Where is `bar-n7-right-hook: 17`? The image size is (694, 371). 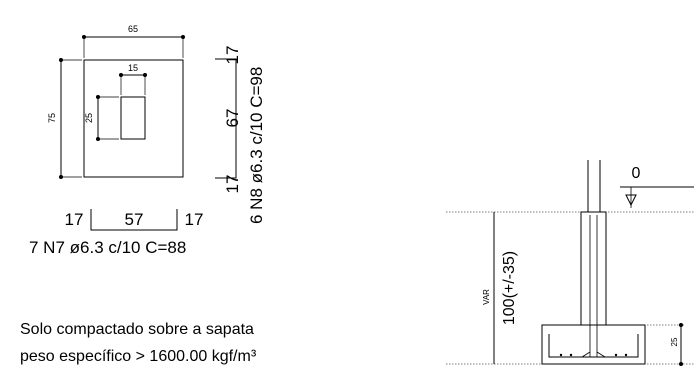
bar-n7-right-hook: 17 is located at coordinates (194, 219).